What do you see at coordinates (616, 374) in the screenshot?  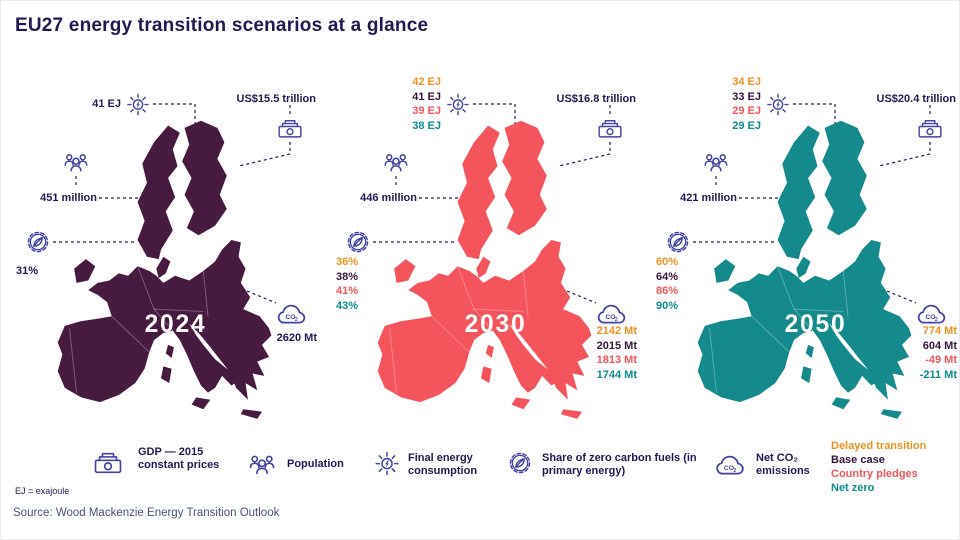 I see `co2-value-netzero: 1744 Mt` at bounding box center [616, 374].